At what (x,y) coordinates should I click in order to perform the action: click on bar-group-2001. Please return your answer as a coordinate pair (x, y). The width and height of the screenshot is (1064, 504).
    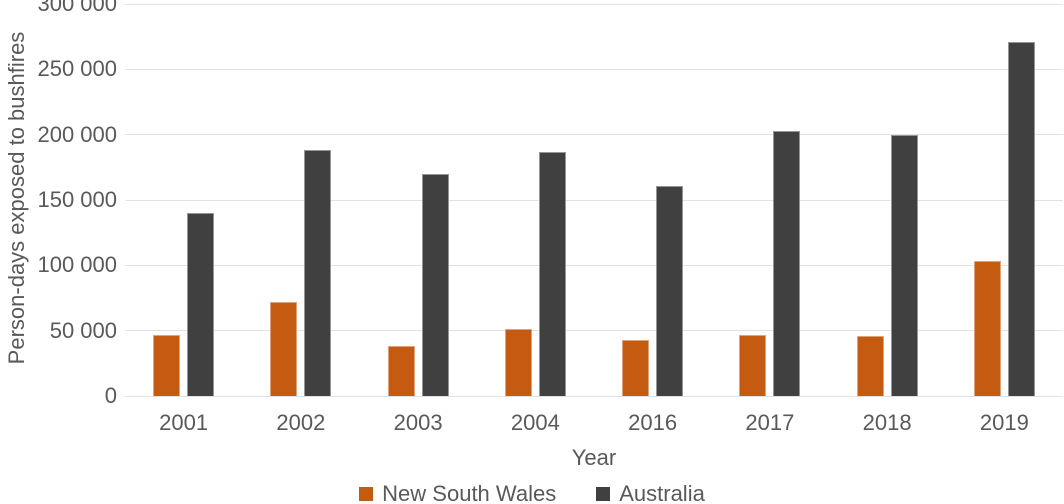
    Looking at the image, I should click on (183, 200).